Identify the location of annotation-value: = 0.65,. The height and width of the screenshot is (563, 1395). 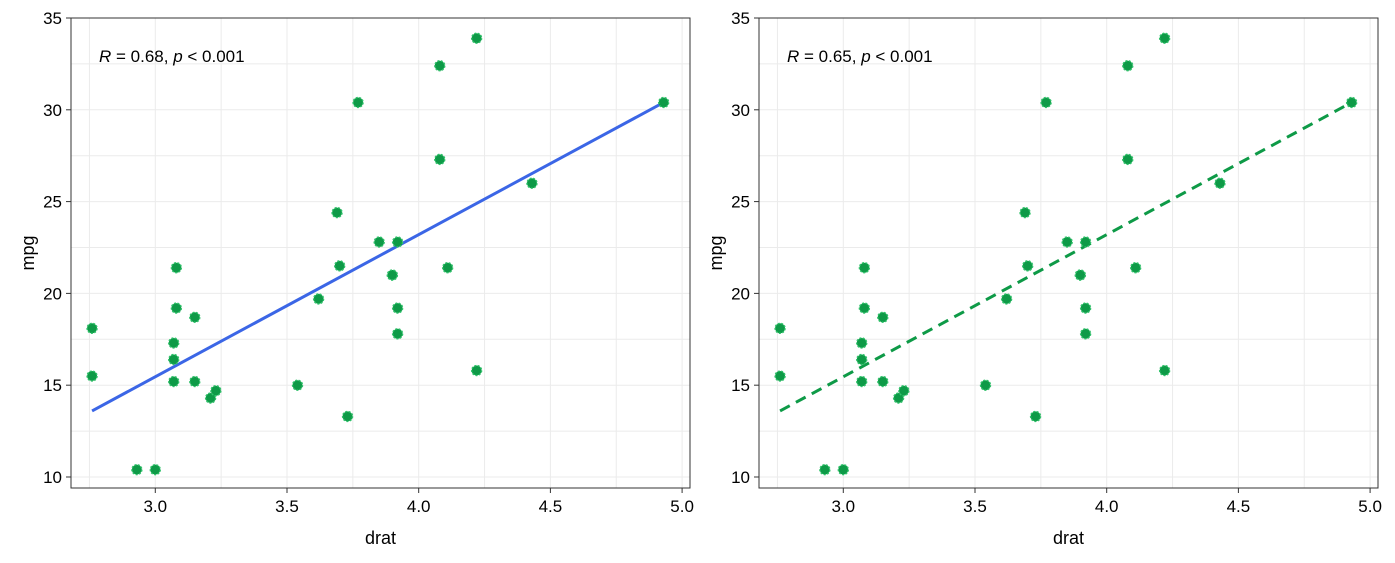
(830, 56).